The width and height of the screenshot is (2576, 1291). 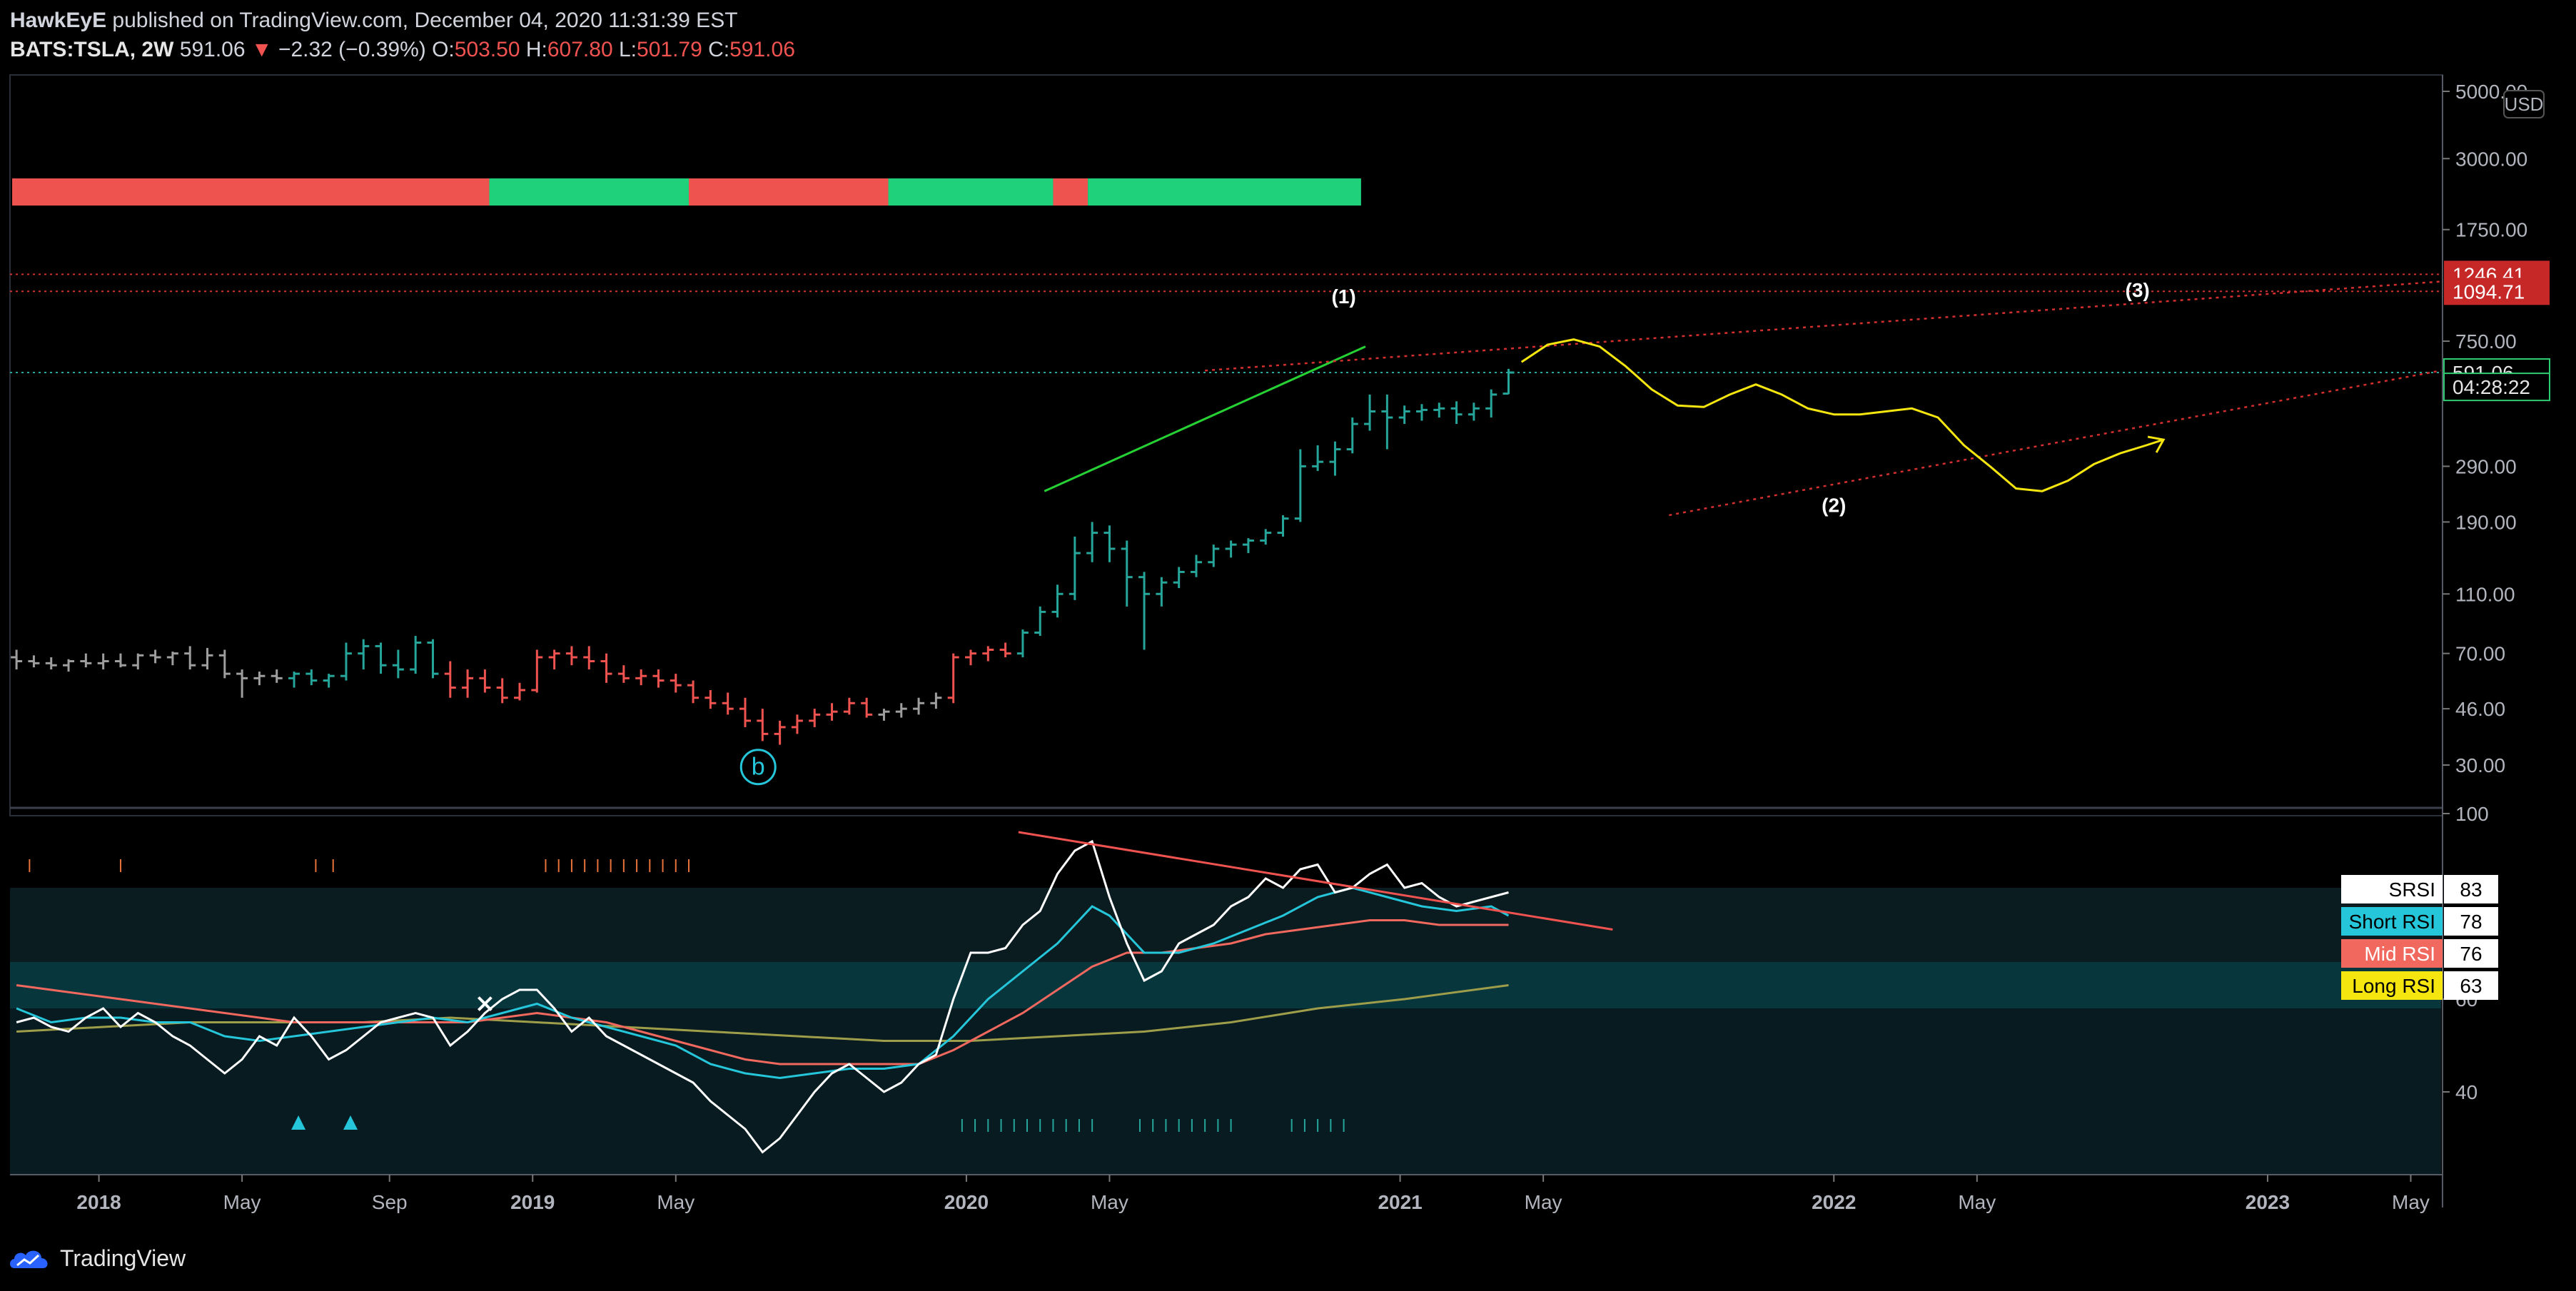 I want to click on cross-signal-icon, so click(x=485, y=1003).